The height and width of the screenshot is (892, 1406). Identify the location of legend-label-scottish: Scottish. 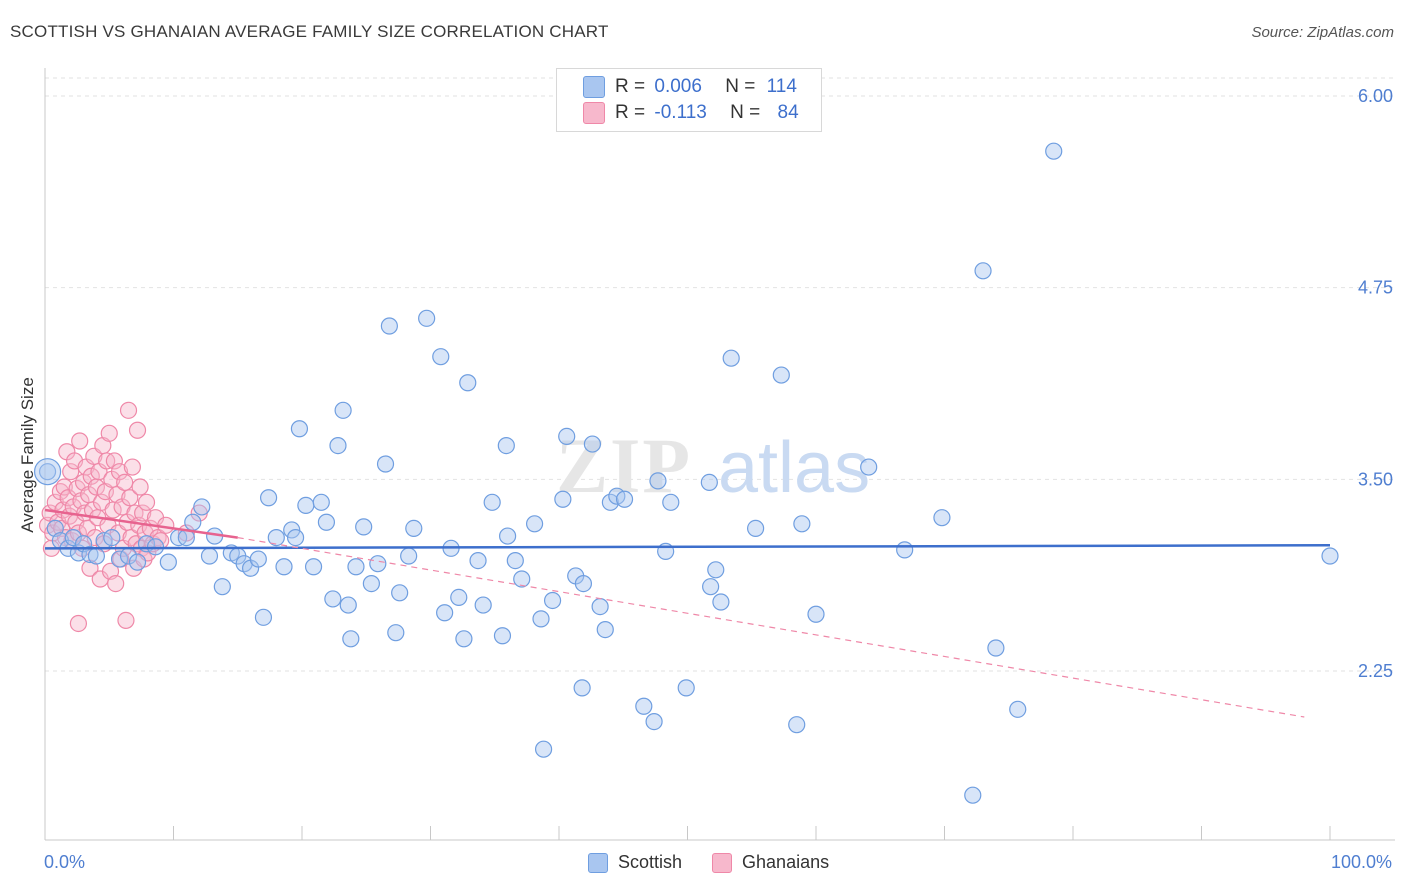
(650, 862).